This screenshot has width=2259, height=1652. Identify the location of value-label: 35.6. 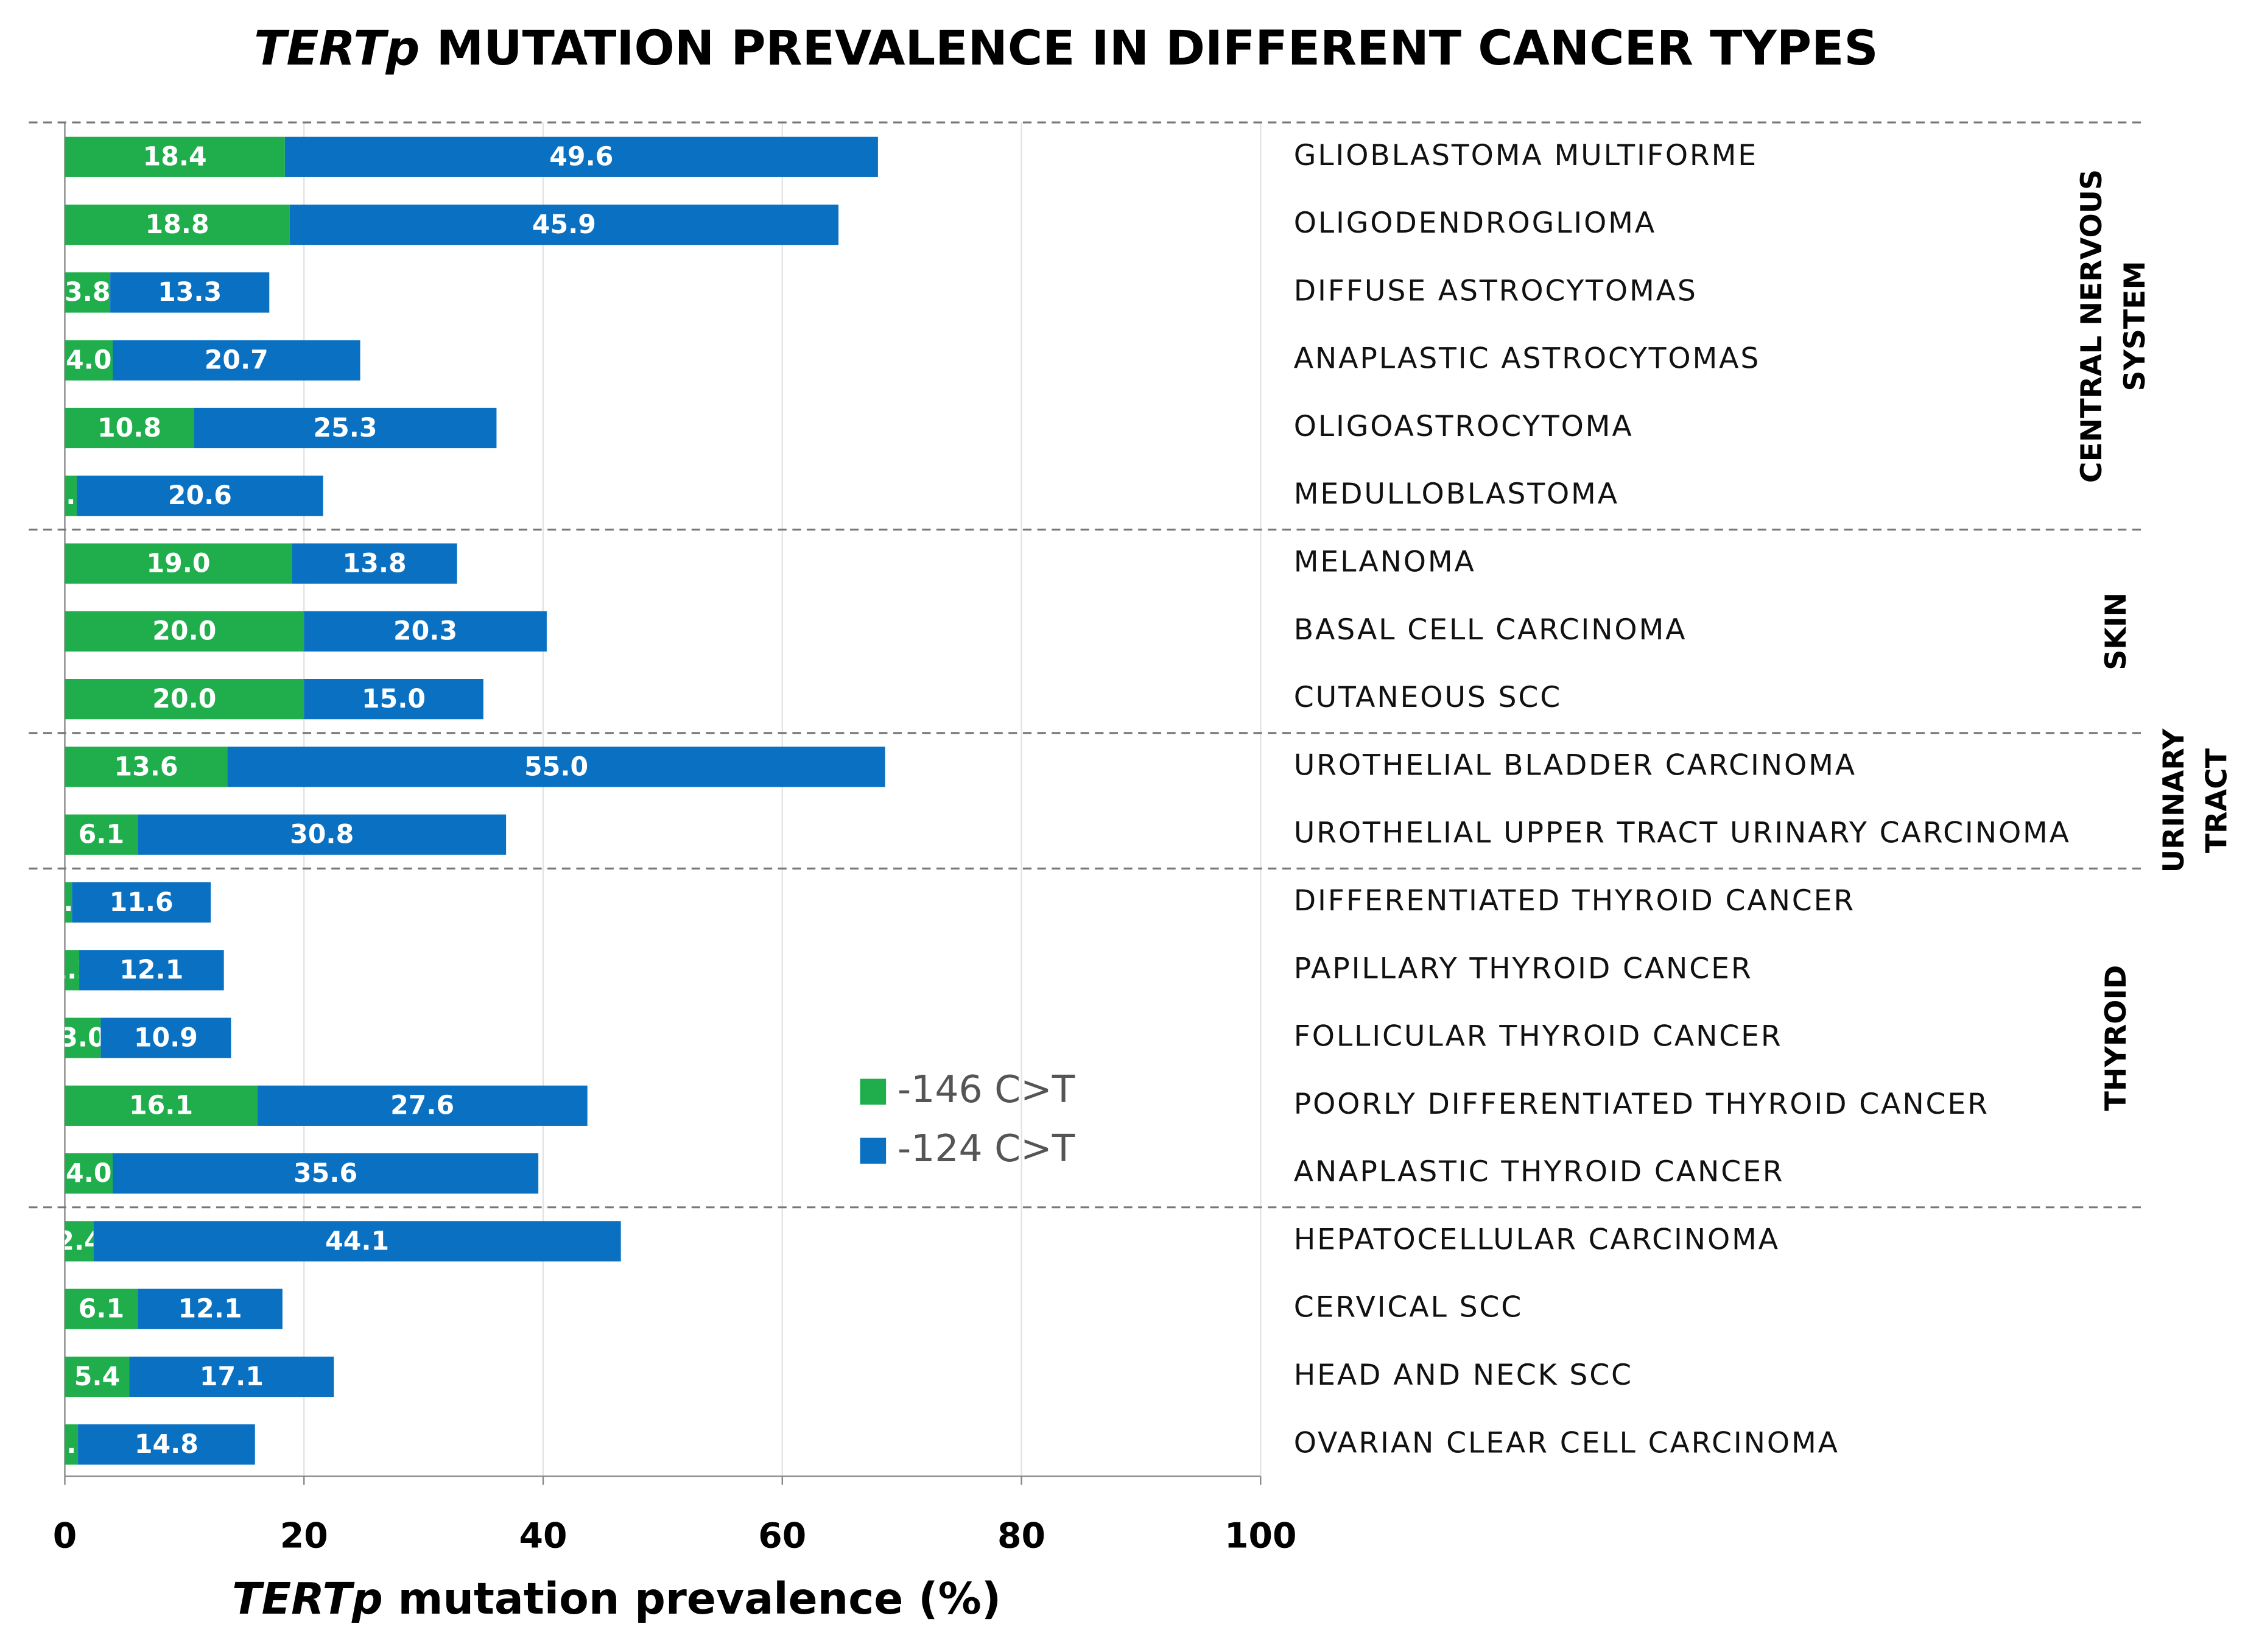
(325, 1174).